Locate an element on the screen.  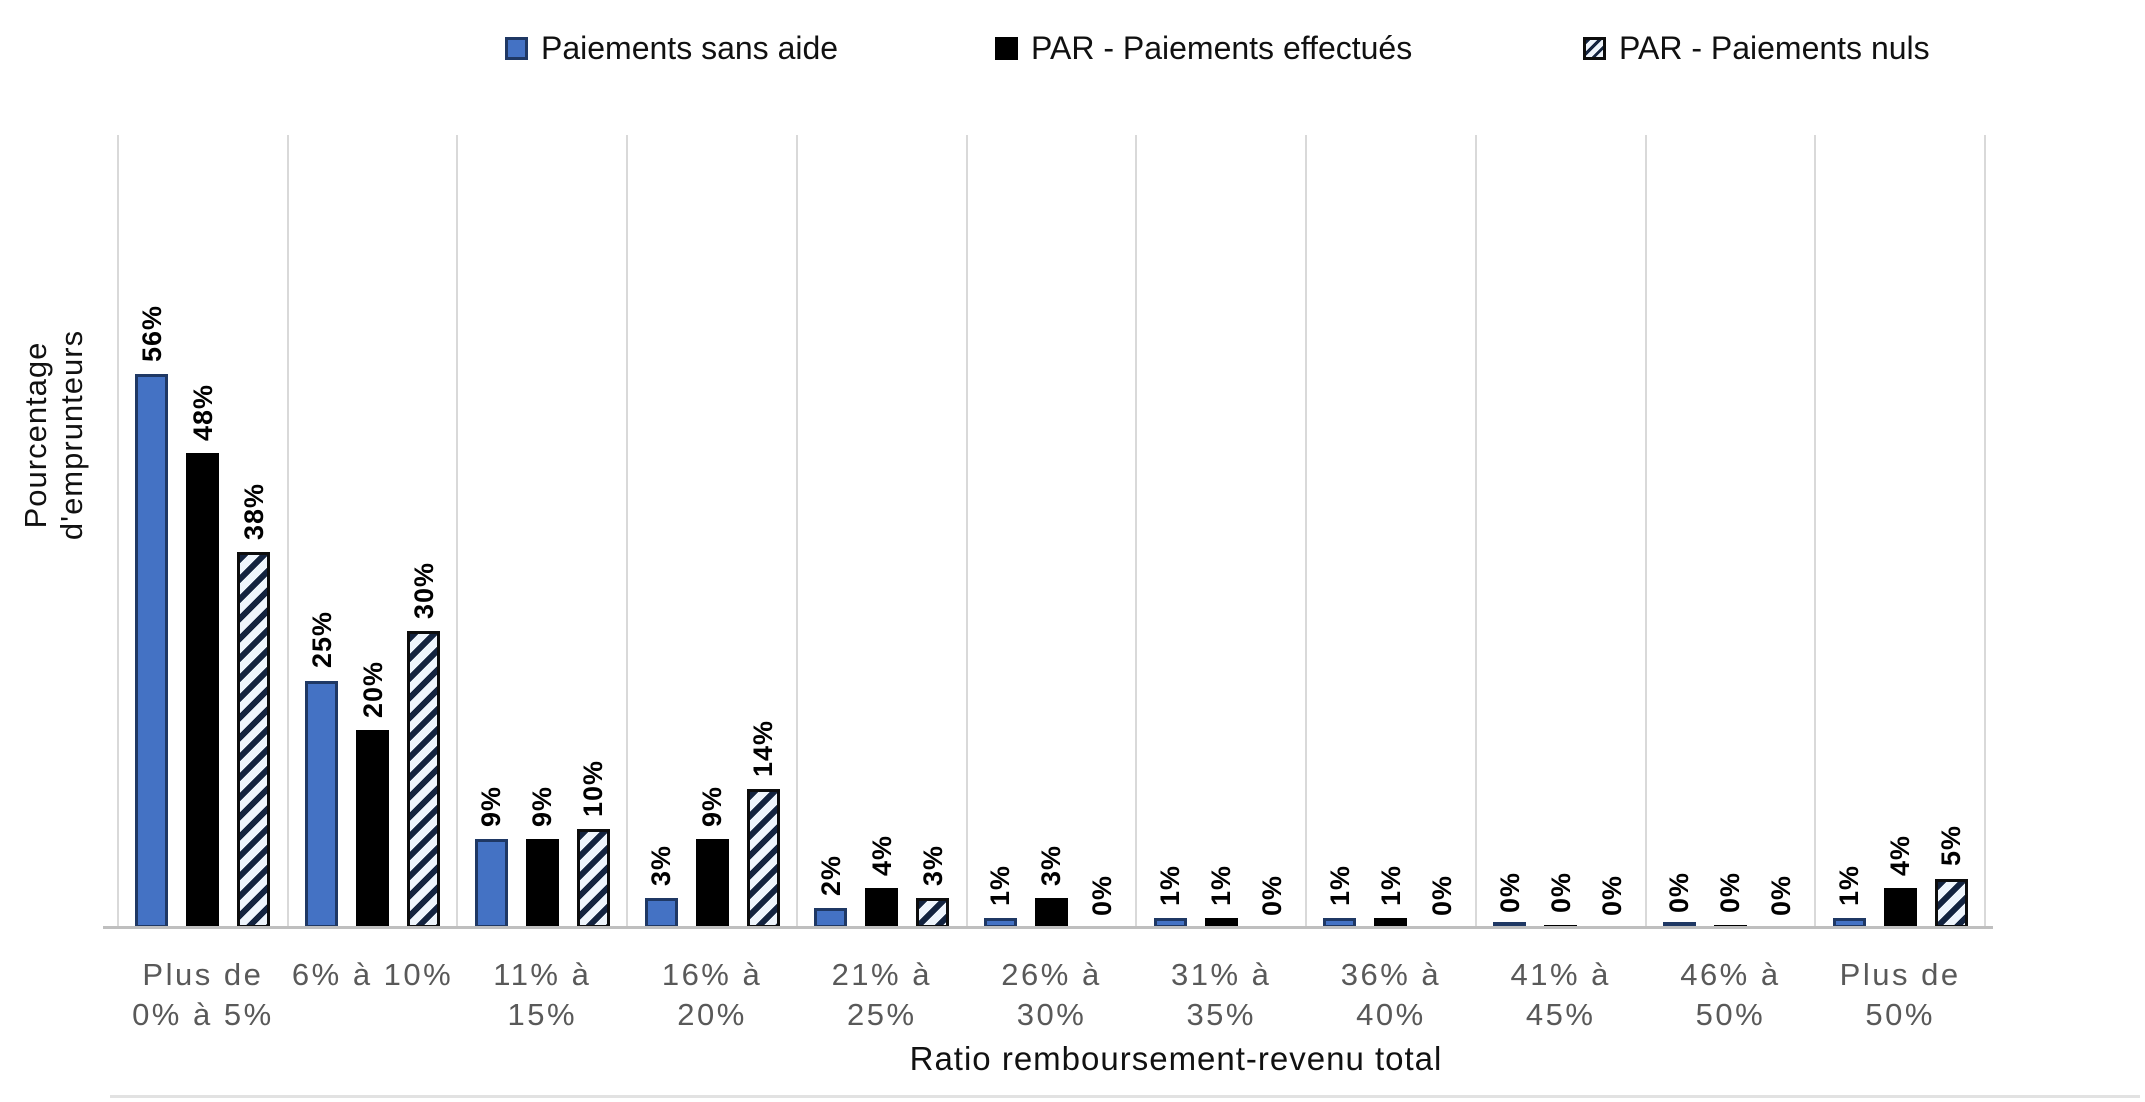
bar-group: 25% 20% 30% is located at coordinates (373, 531).